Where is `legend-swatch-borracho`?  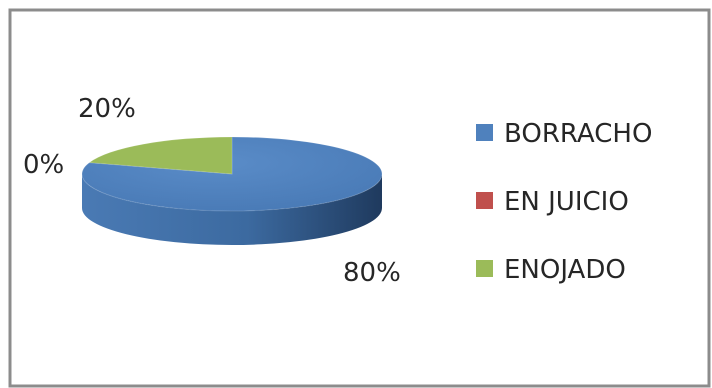 legend-swatch-borracho is located at coordinates (484, 132).